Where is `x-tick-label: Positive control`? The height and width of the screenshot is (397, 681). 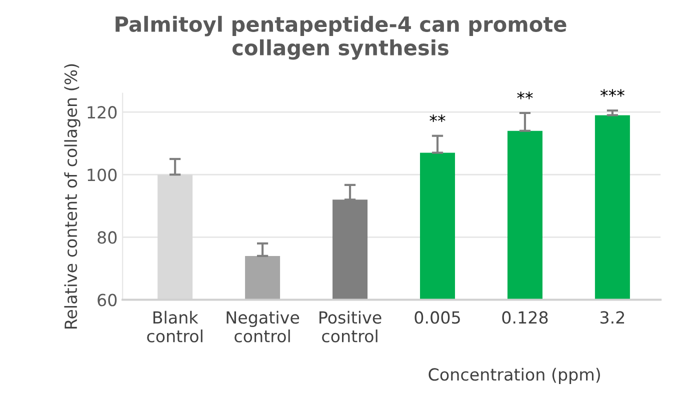
x-tick-label: Positive control is located at coordinates (351, 326).